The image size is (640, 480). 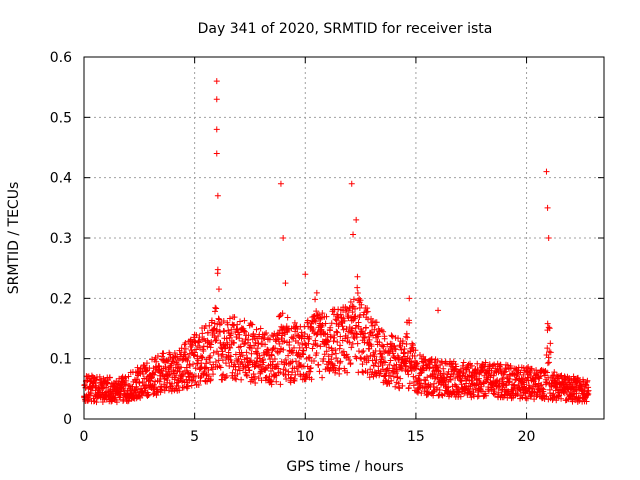 I want to click on x-tick-label: 15, so click(x=416, y=437).